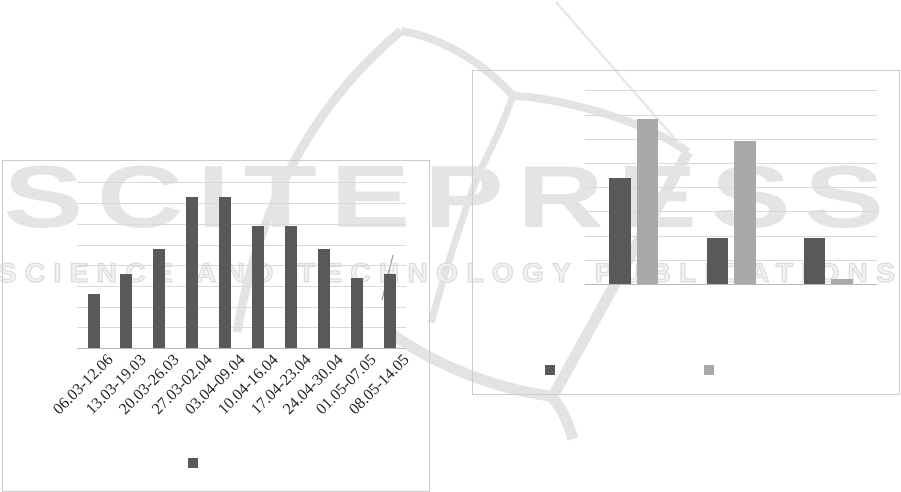 Image resolution: width=901 pixels, height=492 pixels. I want to click on annotation-line, so click(387, 277).